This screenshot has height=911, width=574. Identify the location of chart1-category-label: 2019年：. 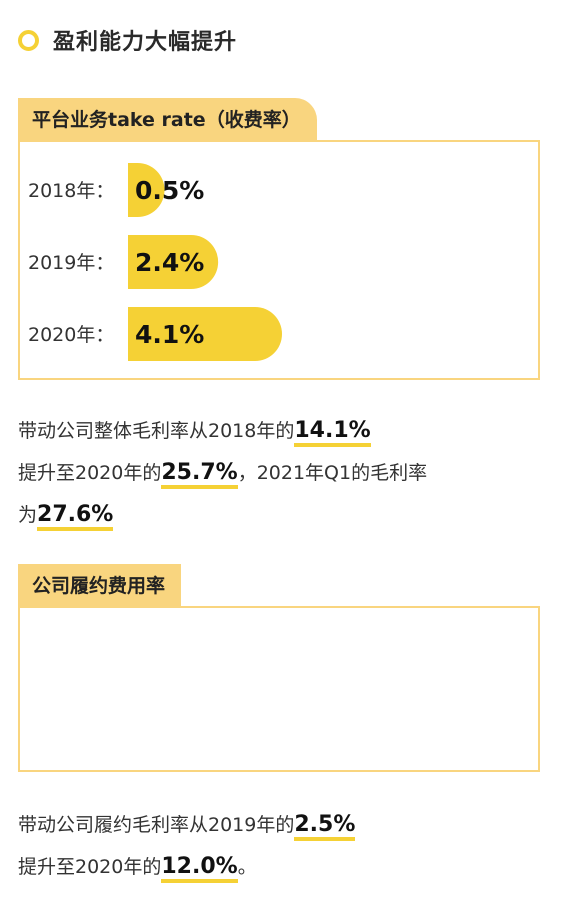
(71, 263).